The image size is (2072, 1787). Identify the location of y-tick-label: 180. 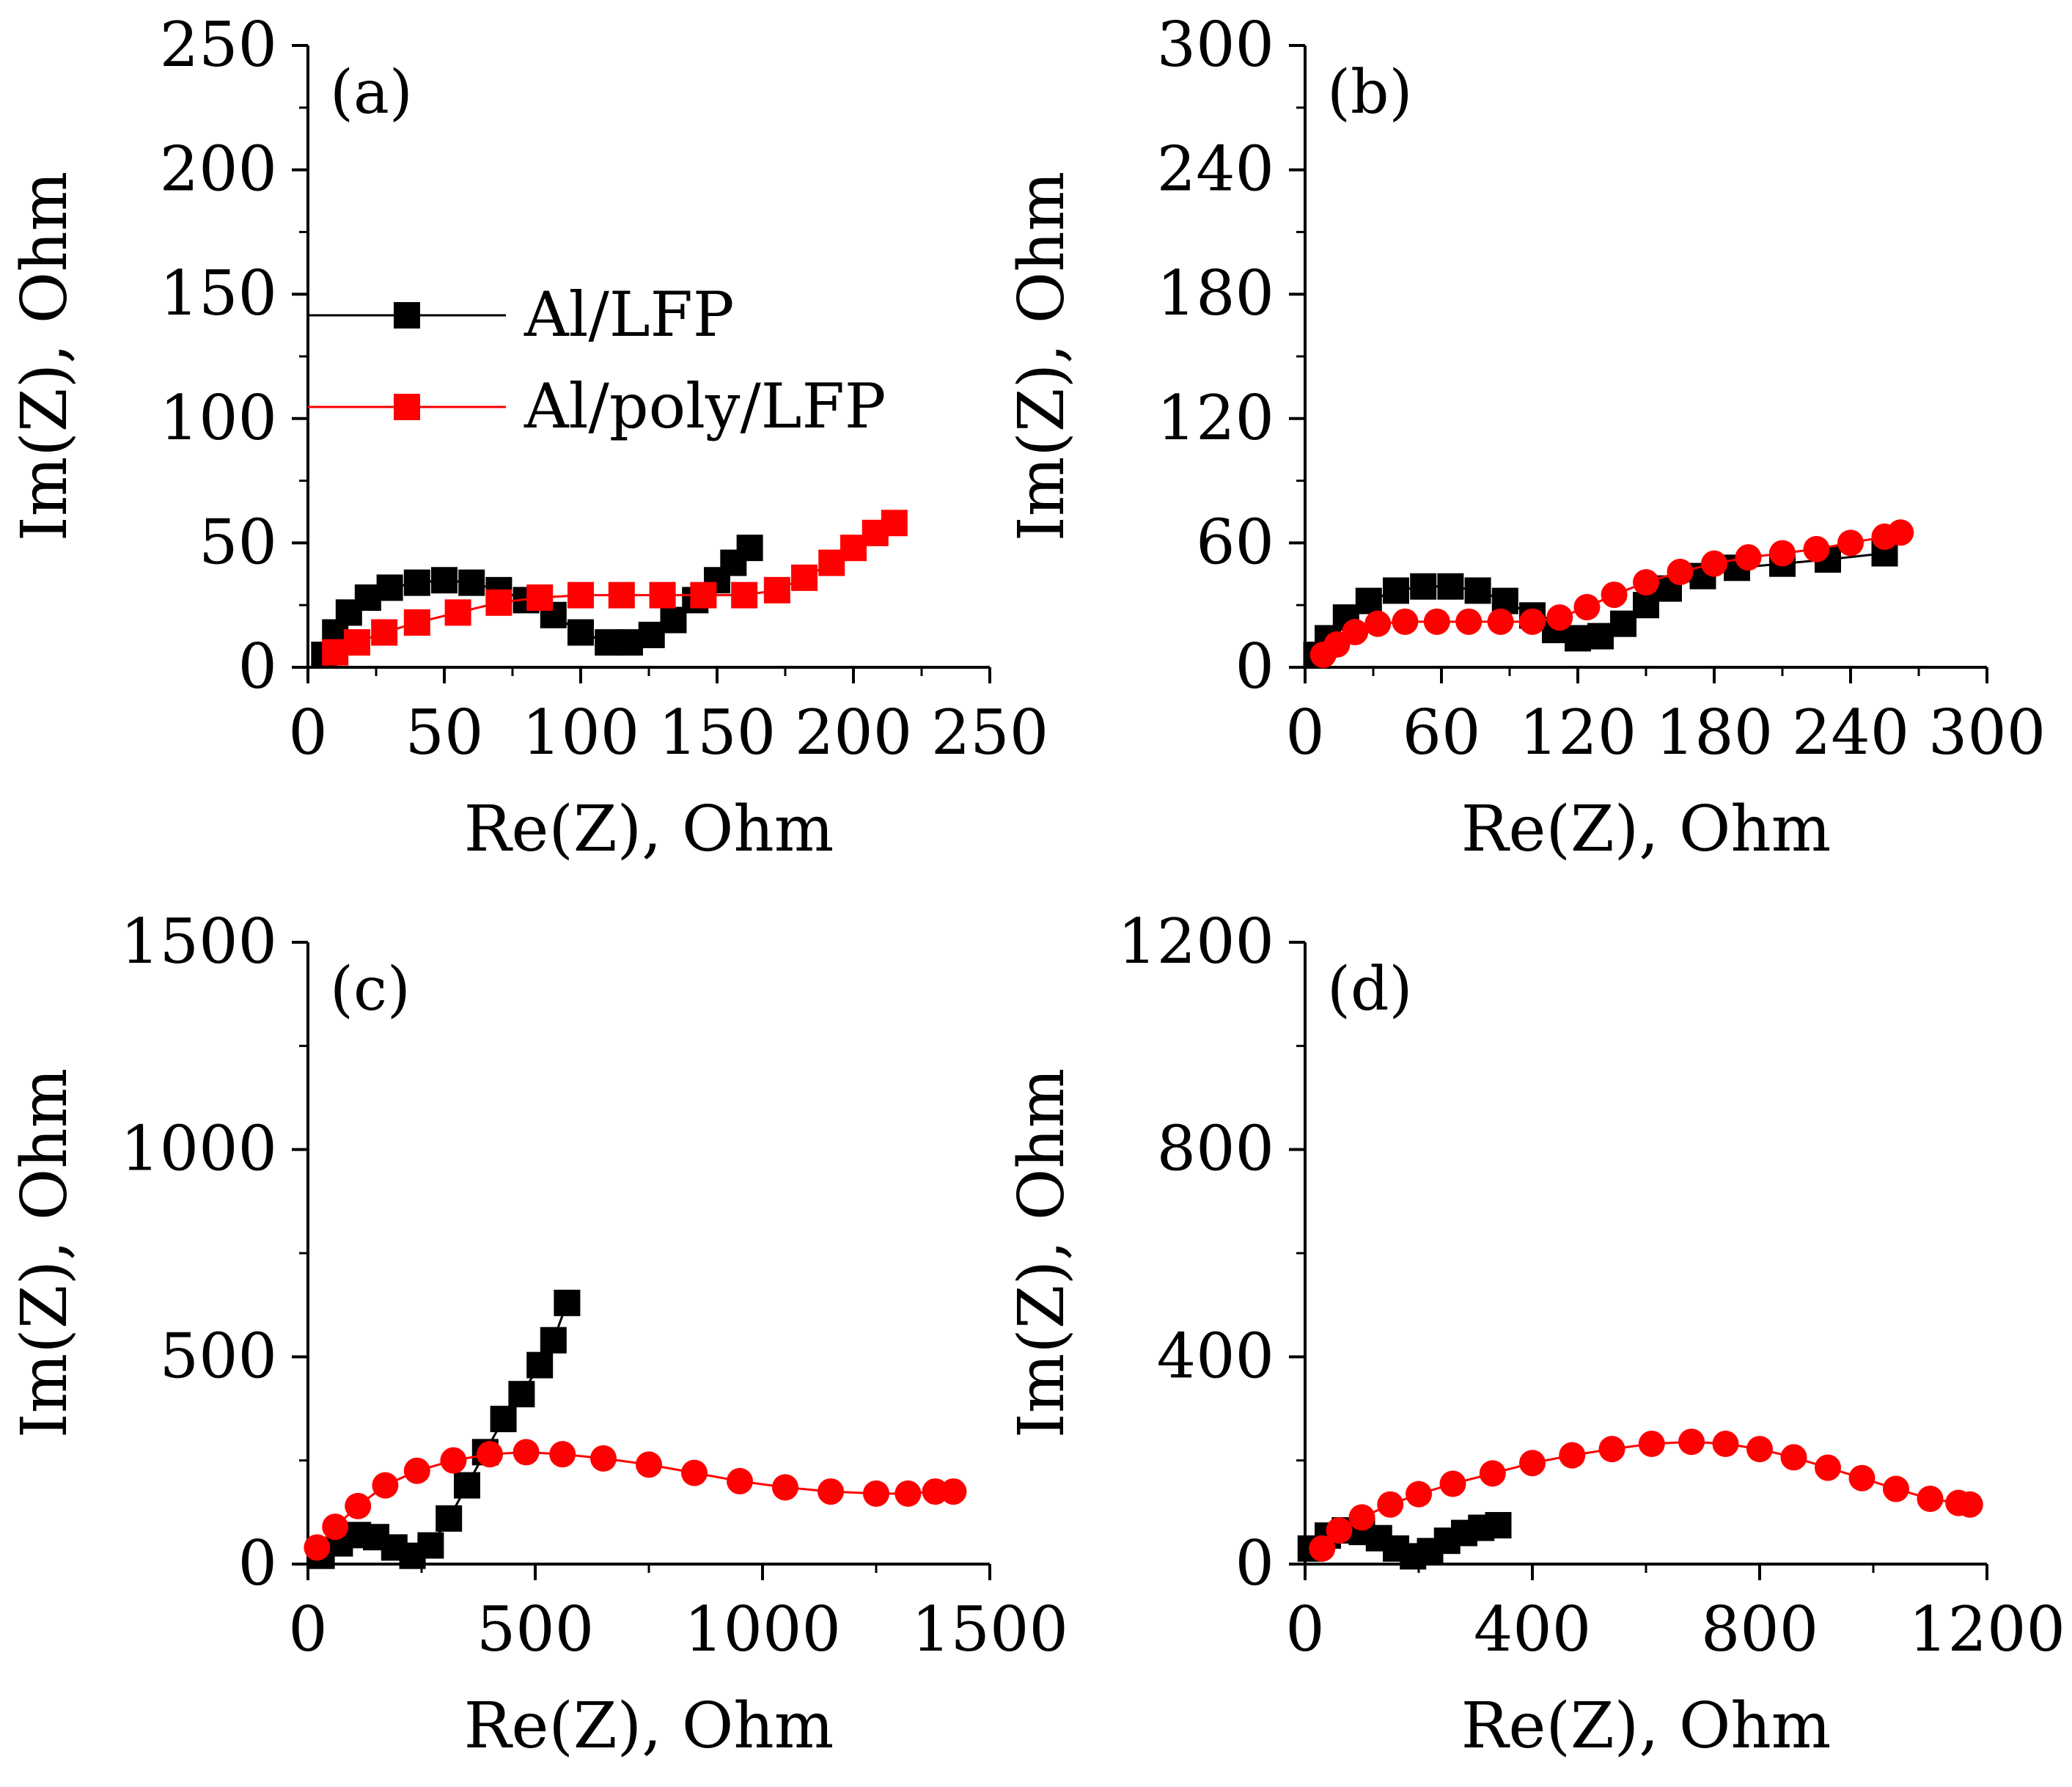
(1216, 293).